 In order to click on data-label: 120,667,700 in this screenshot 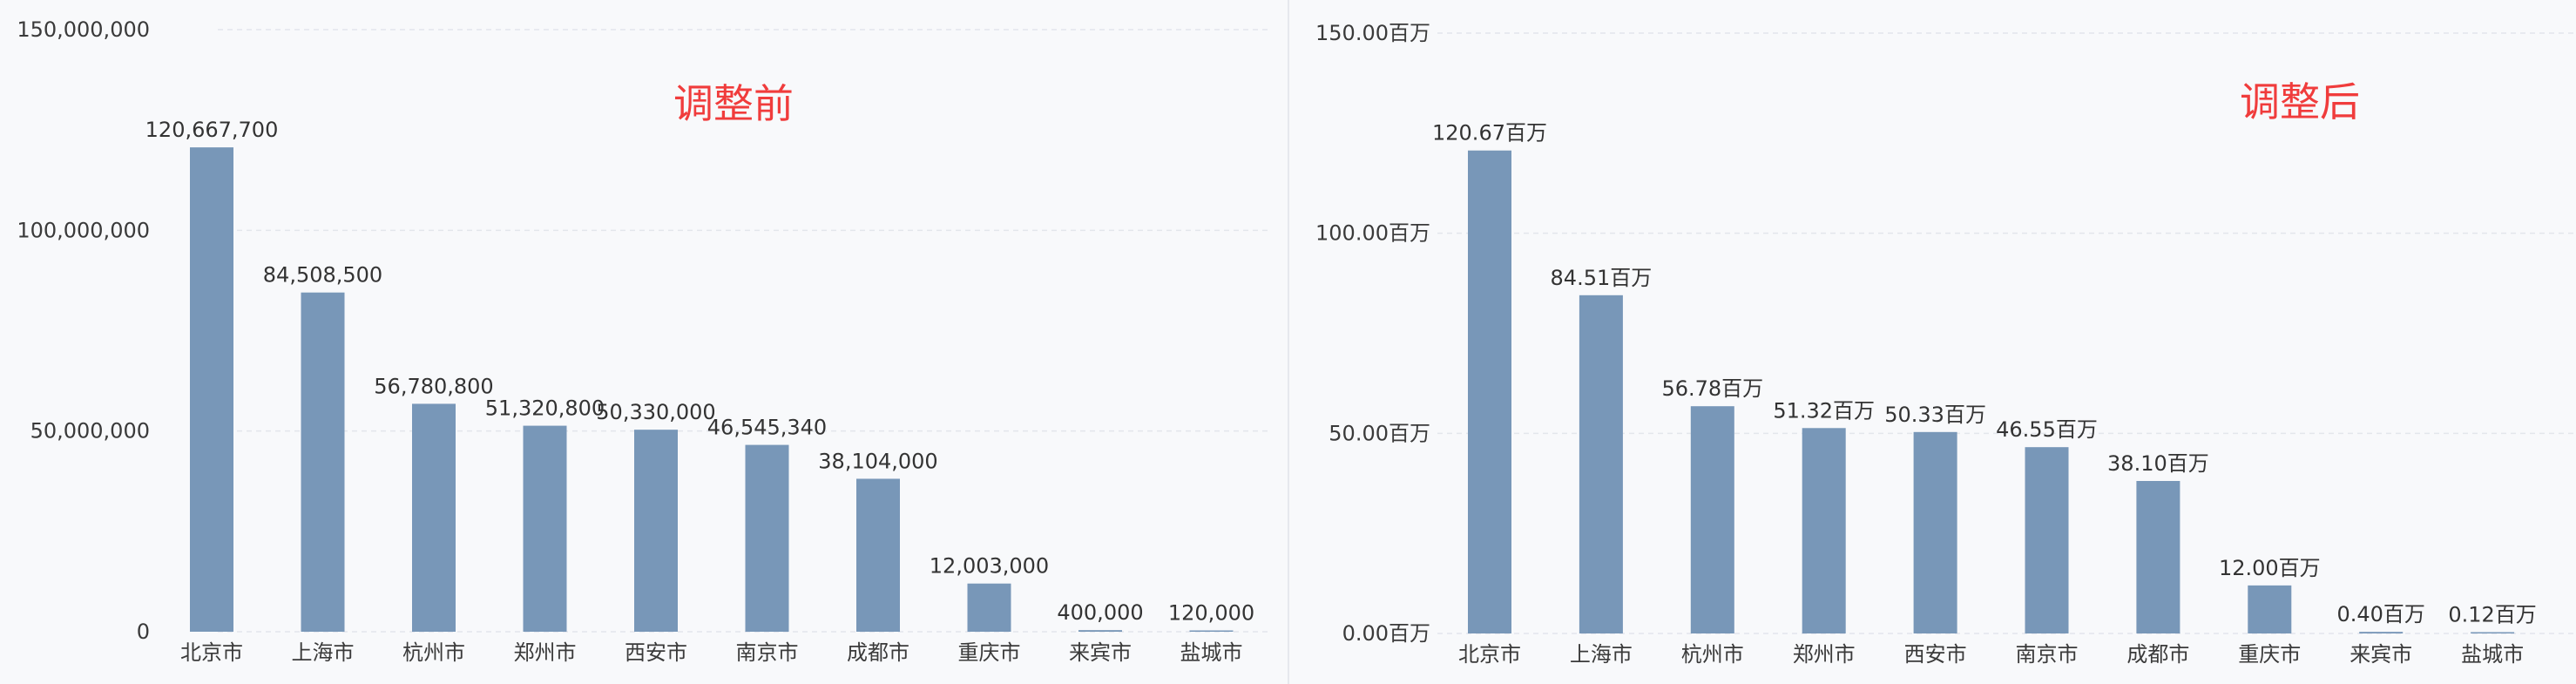, I will do `click(212, 130)`.